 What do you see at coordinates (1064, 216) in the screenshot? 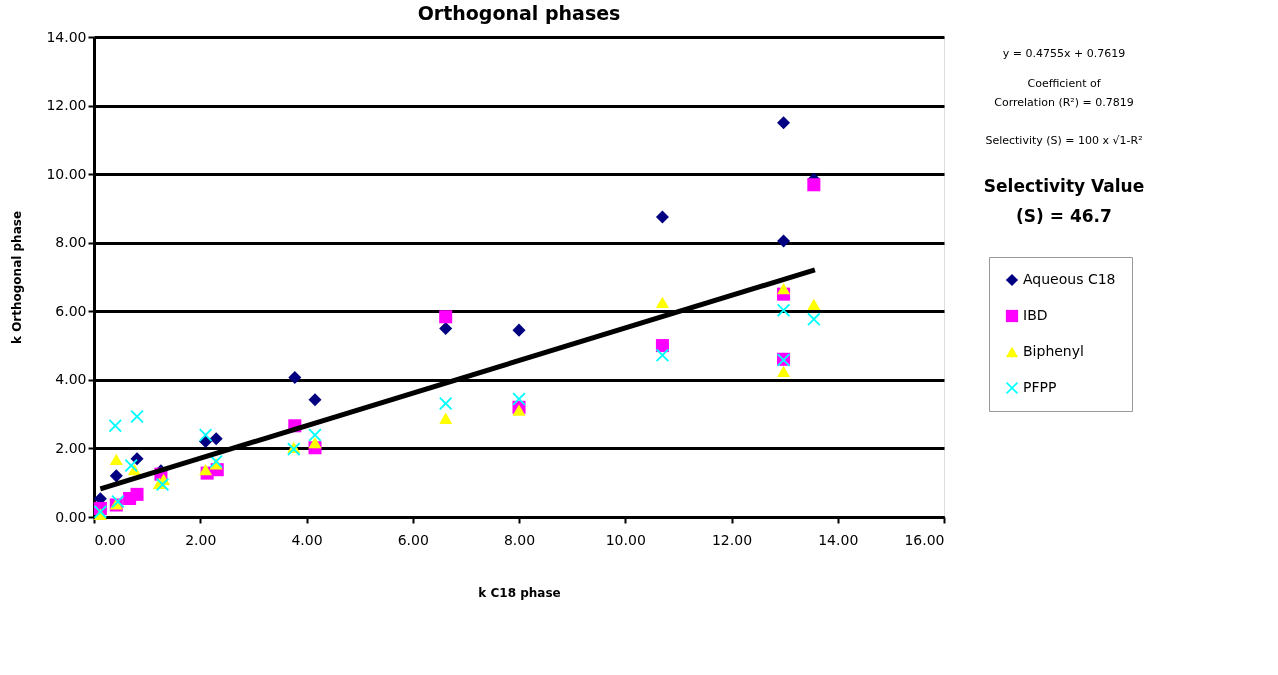
I see `text: (S) = 46.7` at bounding box center [1064, 216].